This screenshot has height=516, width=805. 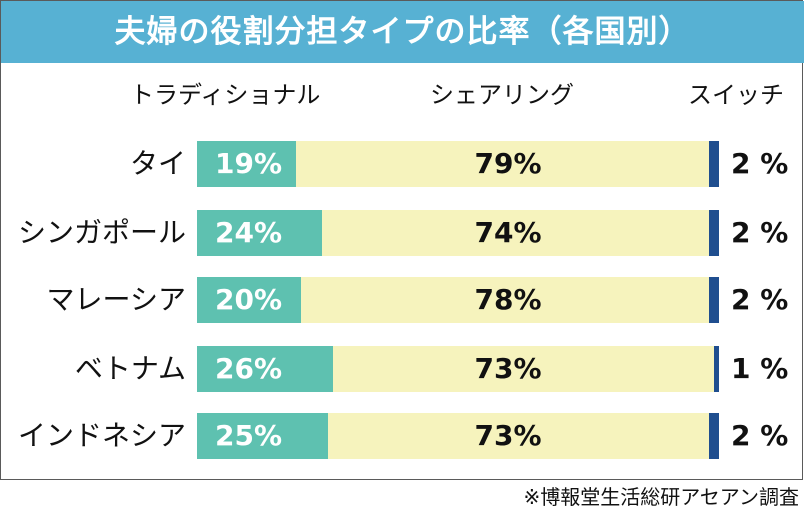 I want to click on category-label: マレーシア, so click(x=116, y=299).